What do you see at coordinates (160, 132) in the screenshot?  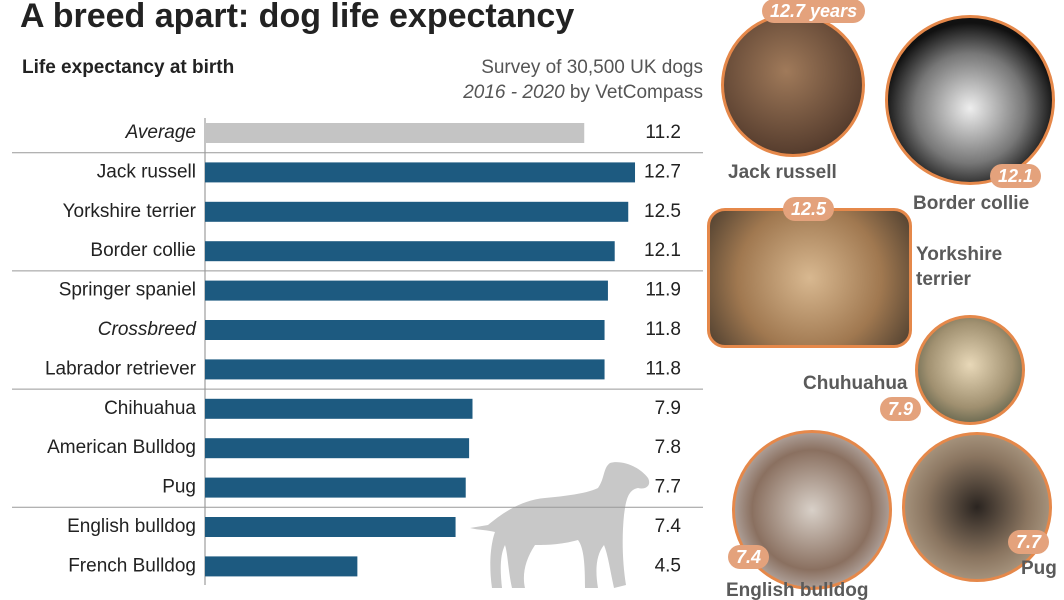 I see `category-label: Average` at bounding box center [160, 132].